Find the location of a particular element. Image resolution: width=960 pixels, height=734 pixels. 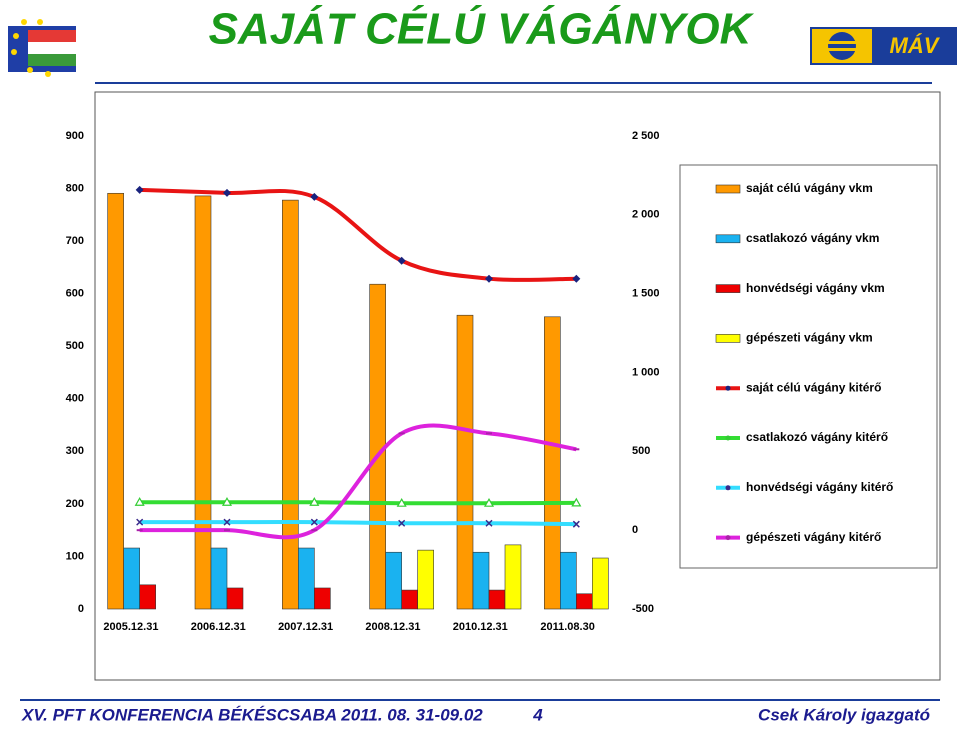

legend-label: gépészeti vágány vkm is located at coordinates (809, 338).